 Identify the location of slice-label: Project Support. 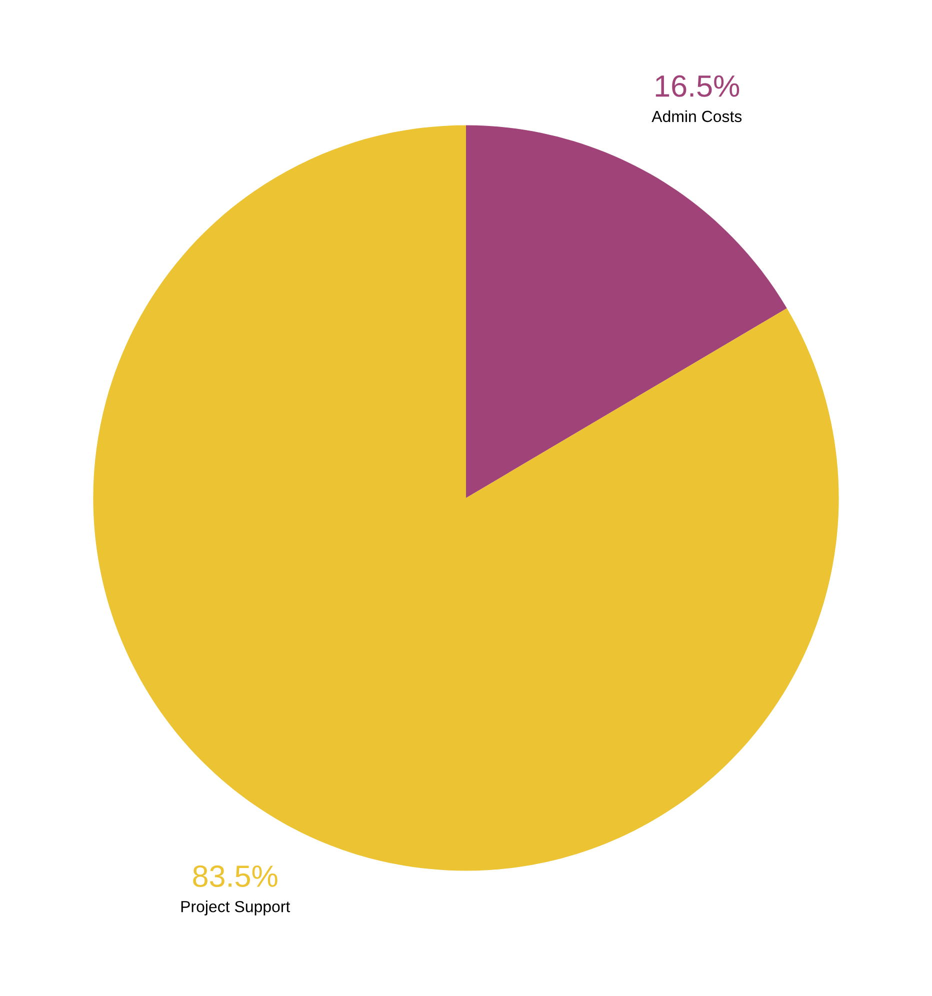
(235, 908).